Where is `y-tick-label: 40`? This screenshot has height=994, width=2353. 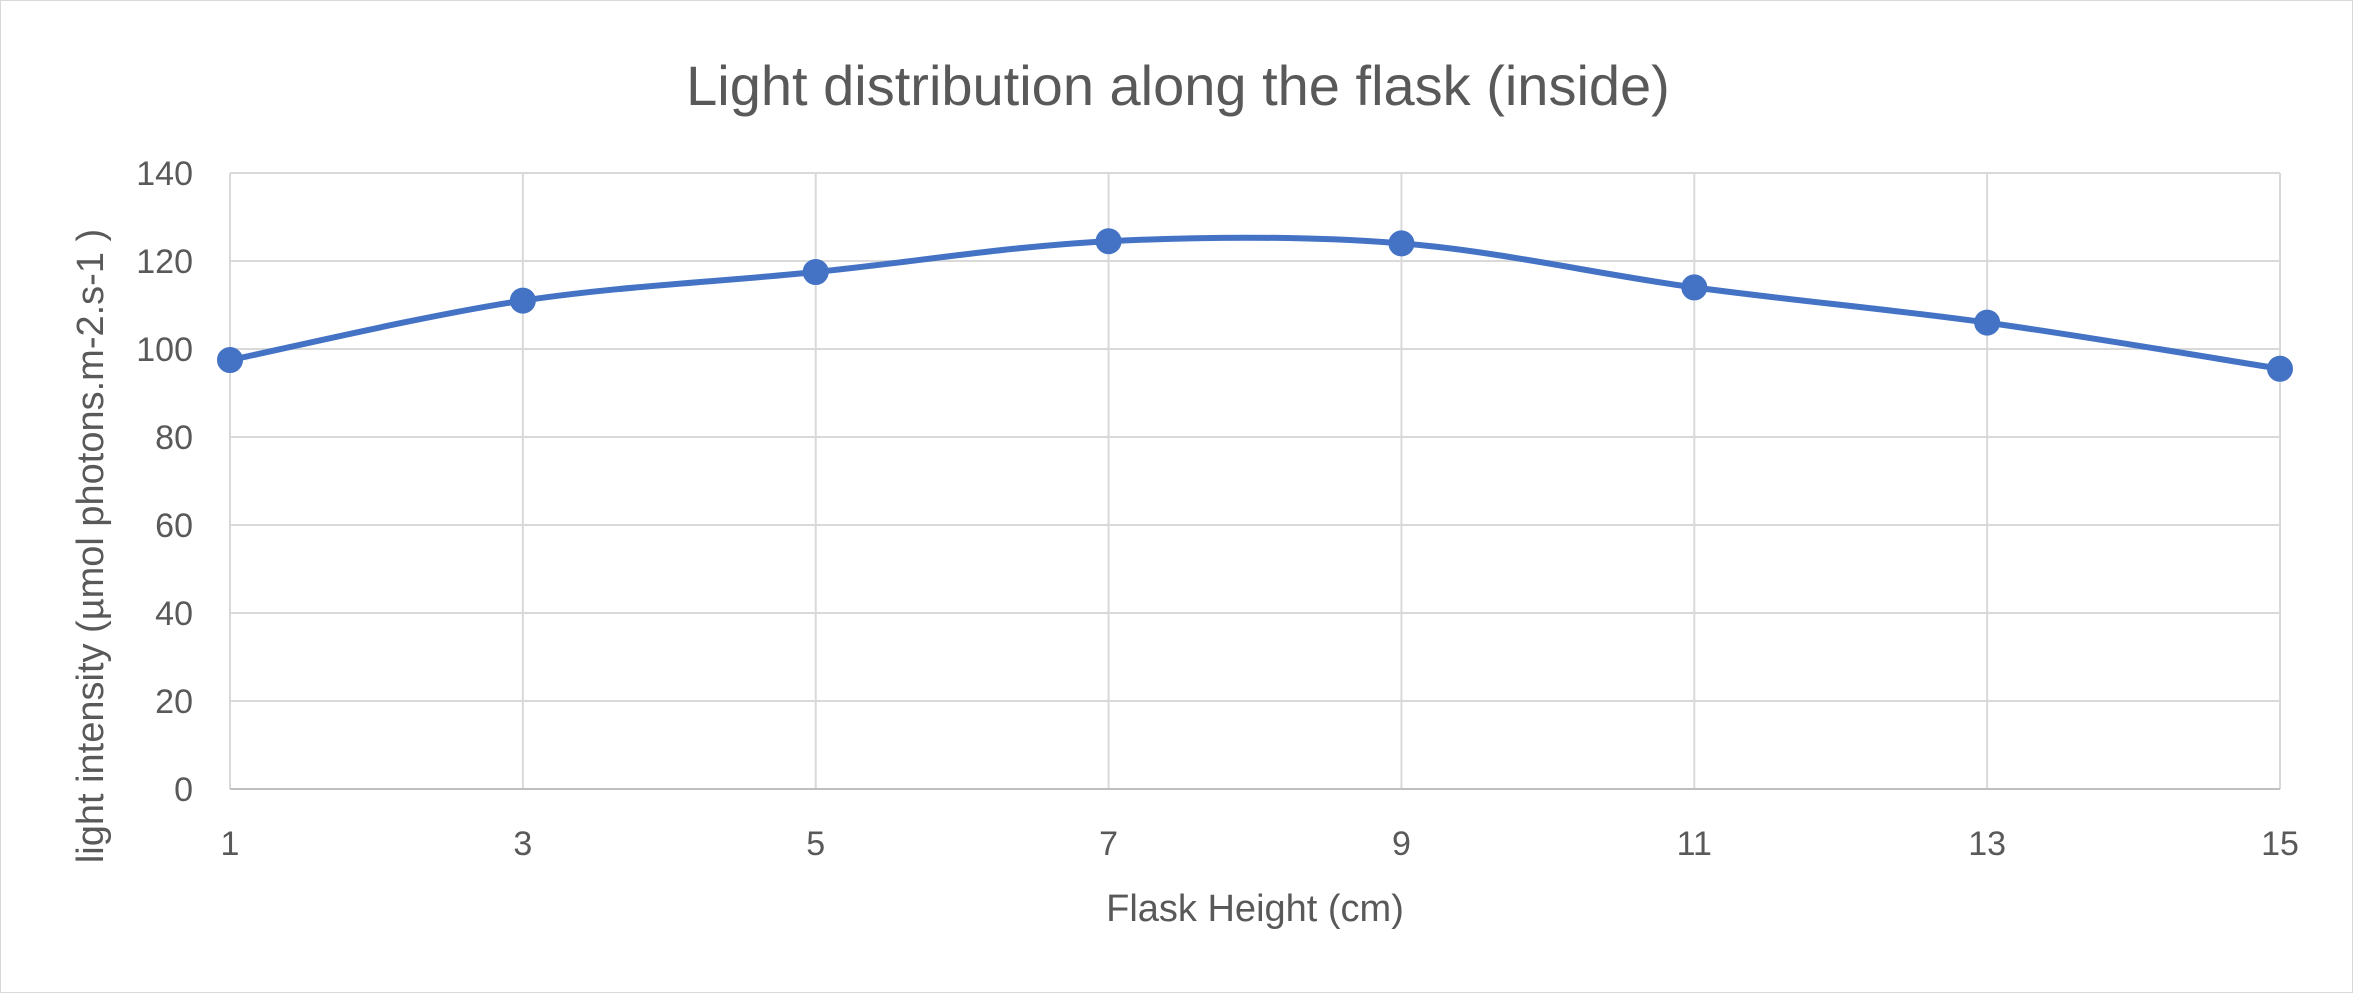 y-tick-label: 40 is located at coordinates (174, 614).